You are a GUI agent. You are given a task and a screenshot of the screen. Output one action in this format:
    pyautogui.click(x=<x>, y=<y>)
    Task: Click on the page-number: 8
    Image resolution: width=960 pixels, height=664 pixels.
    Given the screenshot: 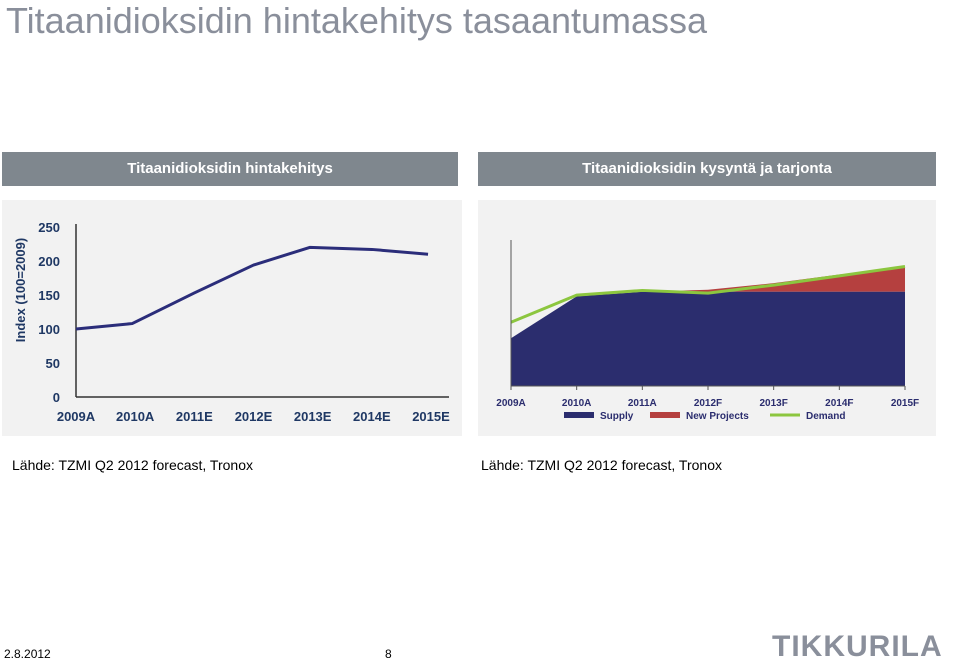 What is the action you would take?
    pyautogui.click(x=388, y=654)
    